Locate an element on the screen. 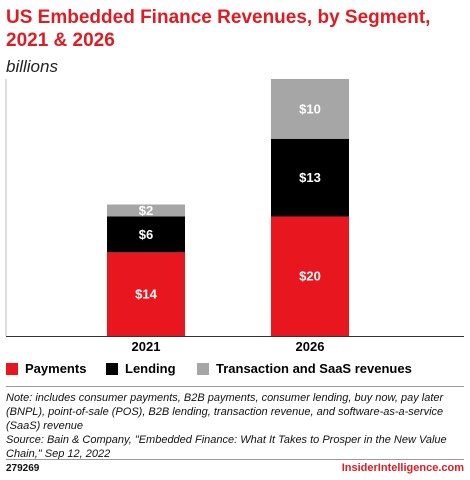 The width and height of the screenshot is (470, 480). legend-label-payments: Payments is located at coordinates (56, 368).